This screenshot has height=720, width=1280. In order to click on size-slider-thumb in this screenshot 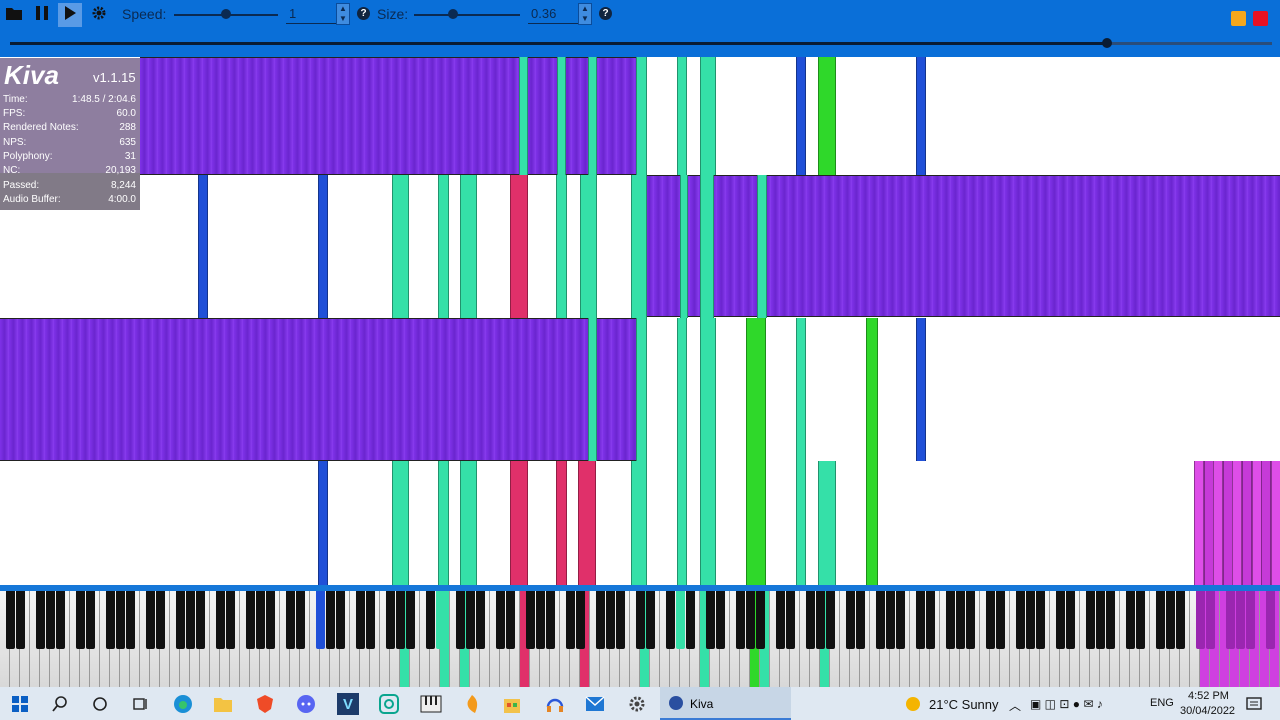, I will do `click(453, 14)`.